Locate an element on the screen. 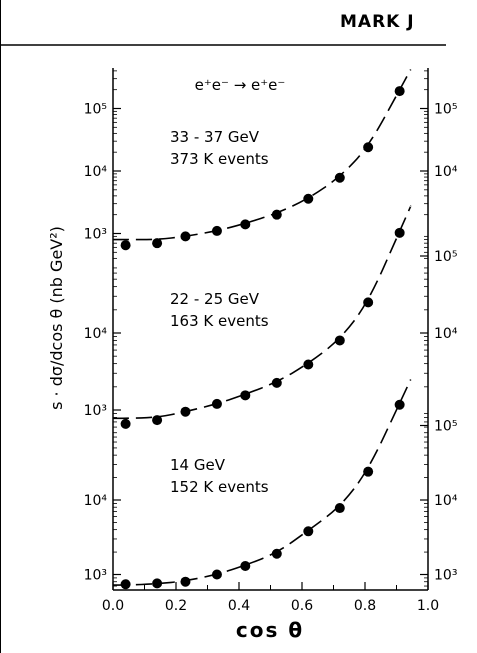  y-tick-label-left: 10⁵ is located at coordinates (95, 110).